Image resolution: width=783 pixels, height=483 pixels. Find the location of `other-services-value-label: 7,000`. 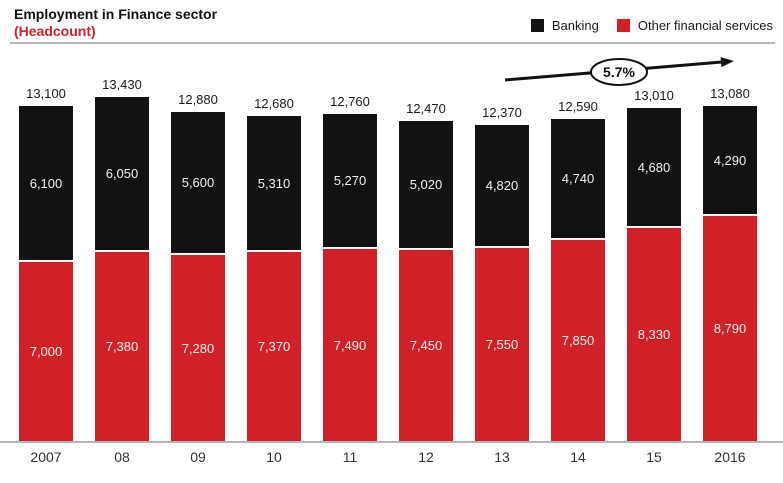

other-services-value-label: 7,000 is located at coordinates (46, 351).